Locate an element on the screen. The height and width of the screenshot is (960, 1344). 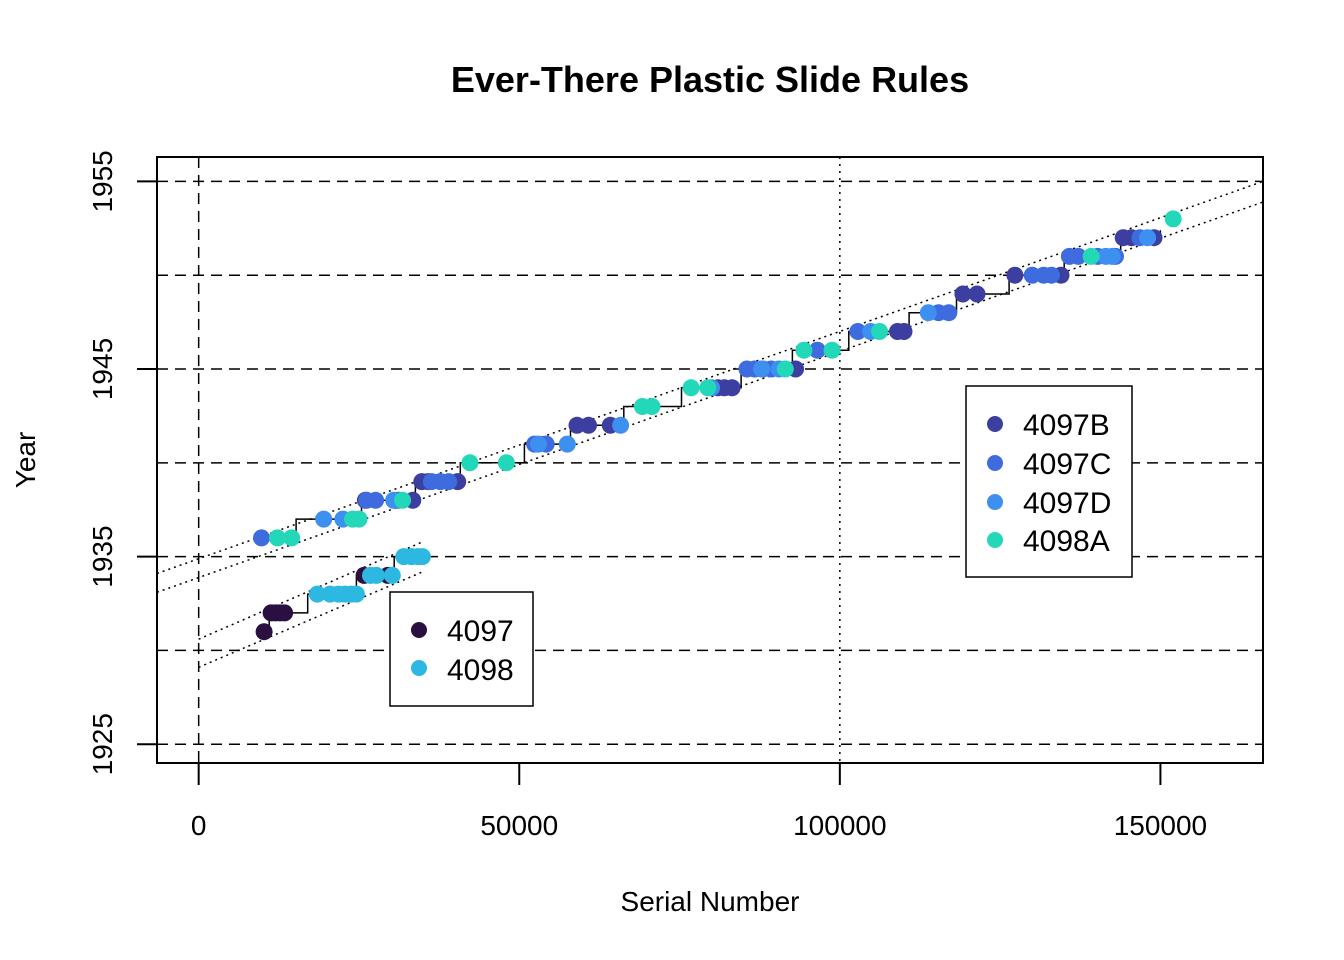
legend-swatch-4098a is located at coordinates (995, 540).